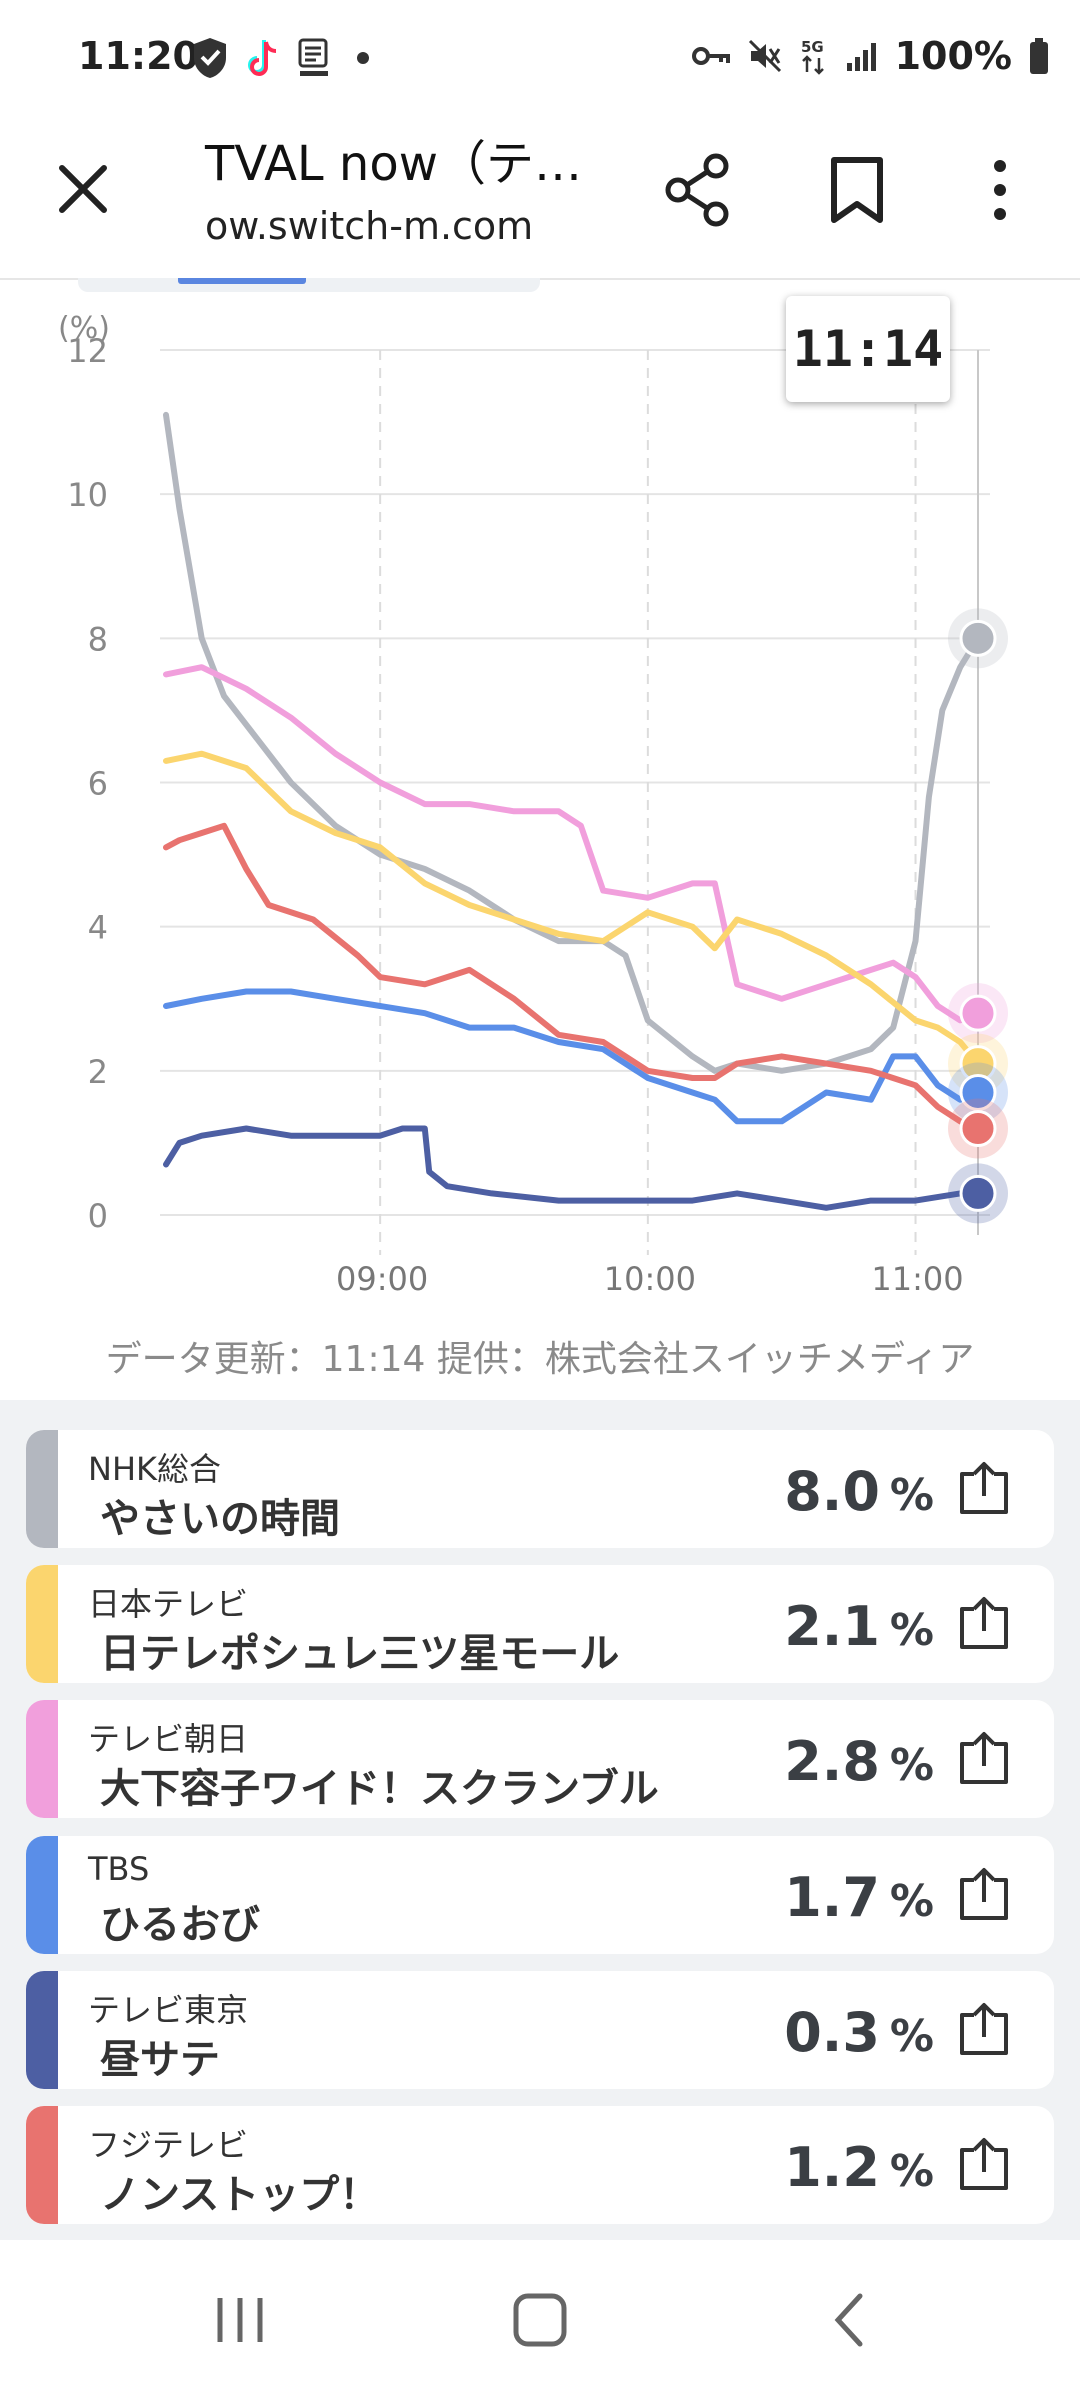 The width and height of the screenshot is (1080, 2400). Describe the element at coordinates (168, 1739) in the screenshot. I see `channel-name: テレビ朝日` at that location.